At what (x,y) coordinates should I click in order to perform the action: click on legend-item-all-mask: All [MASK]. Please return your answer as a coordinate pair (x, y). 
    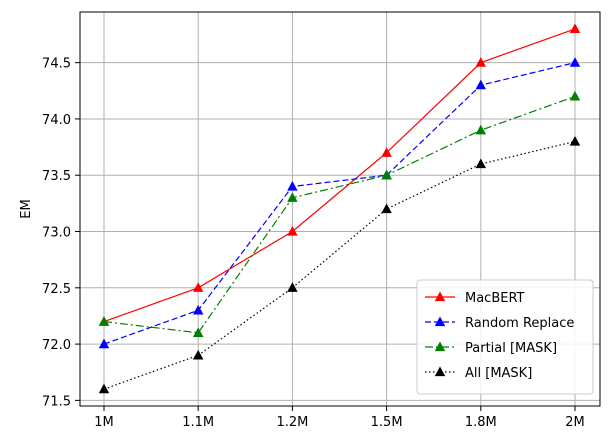
    Looking at the image, I should click on (478, 373).